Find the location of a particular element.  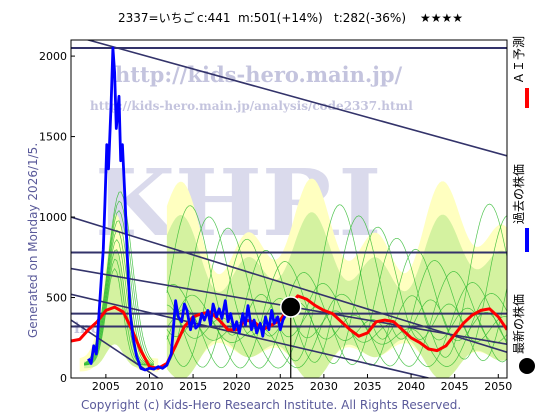

legend-item-forecast: ＡＩ予測 is located at coordinates (520, 72).